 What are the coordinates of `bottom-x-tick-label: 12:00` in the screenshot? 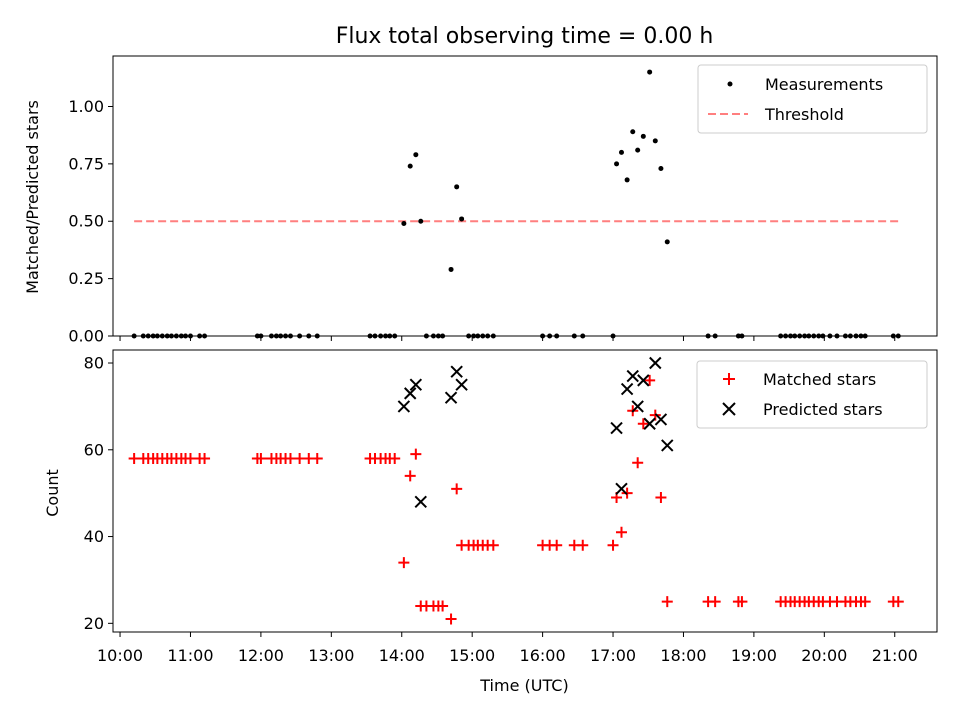 It's located at (261, 655).